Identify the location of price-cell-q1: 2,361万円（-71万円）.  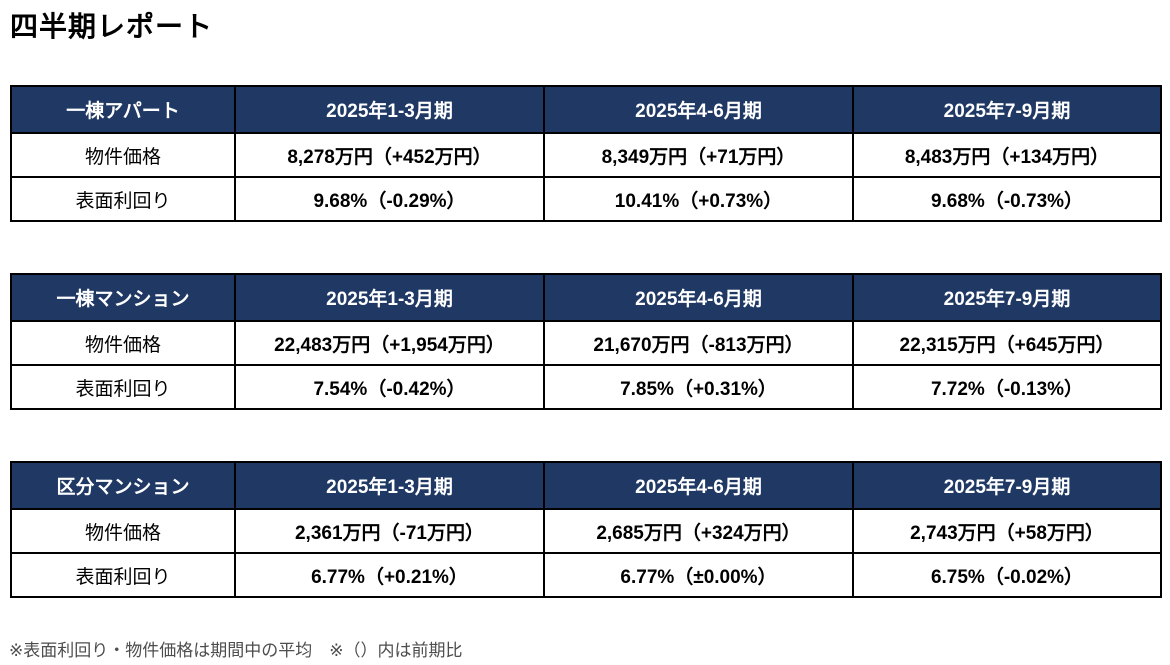
(389, 531).